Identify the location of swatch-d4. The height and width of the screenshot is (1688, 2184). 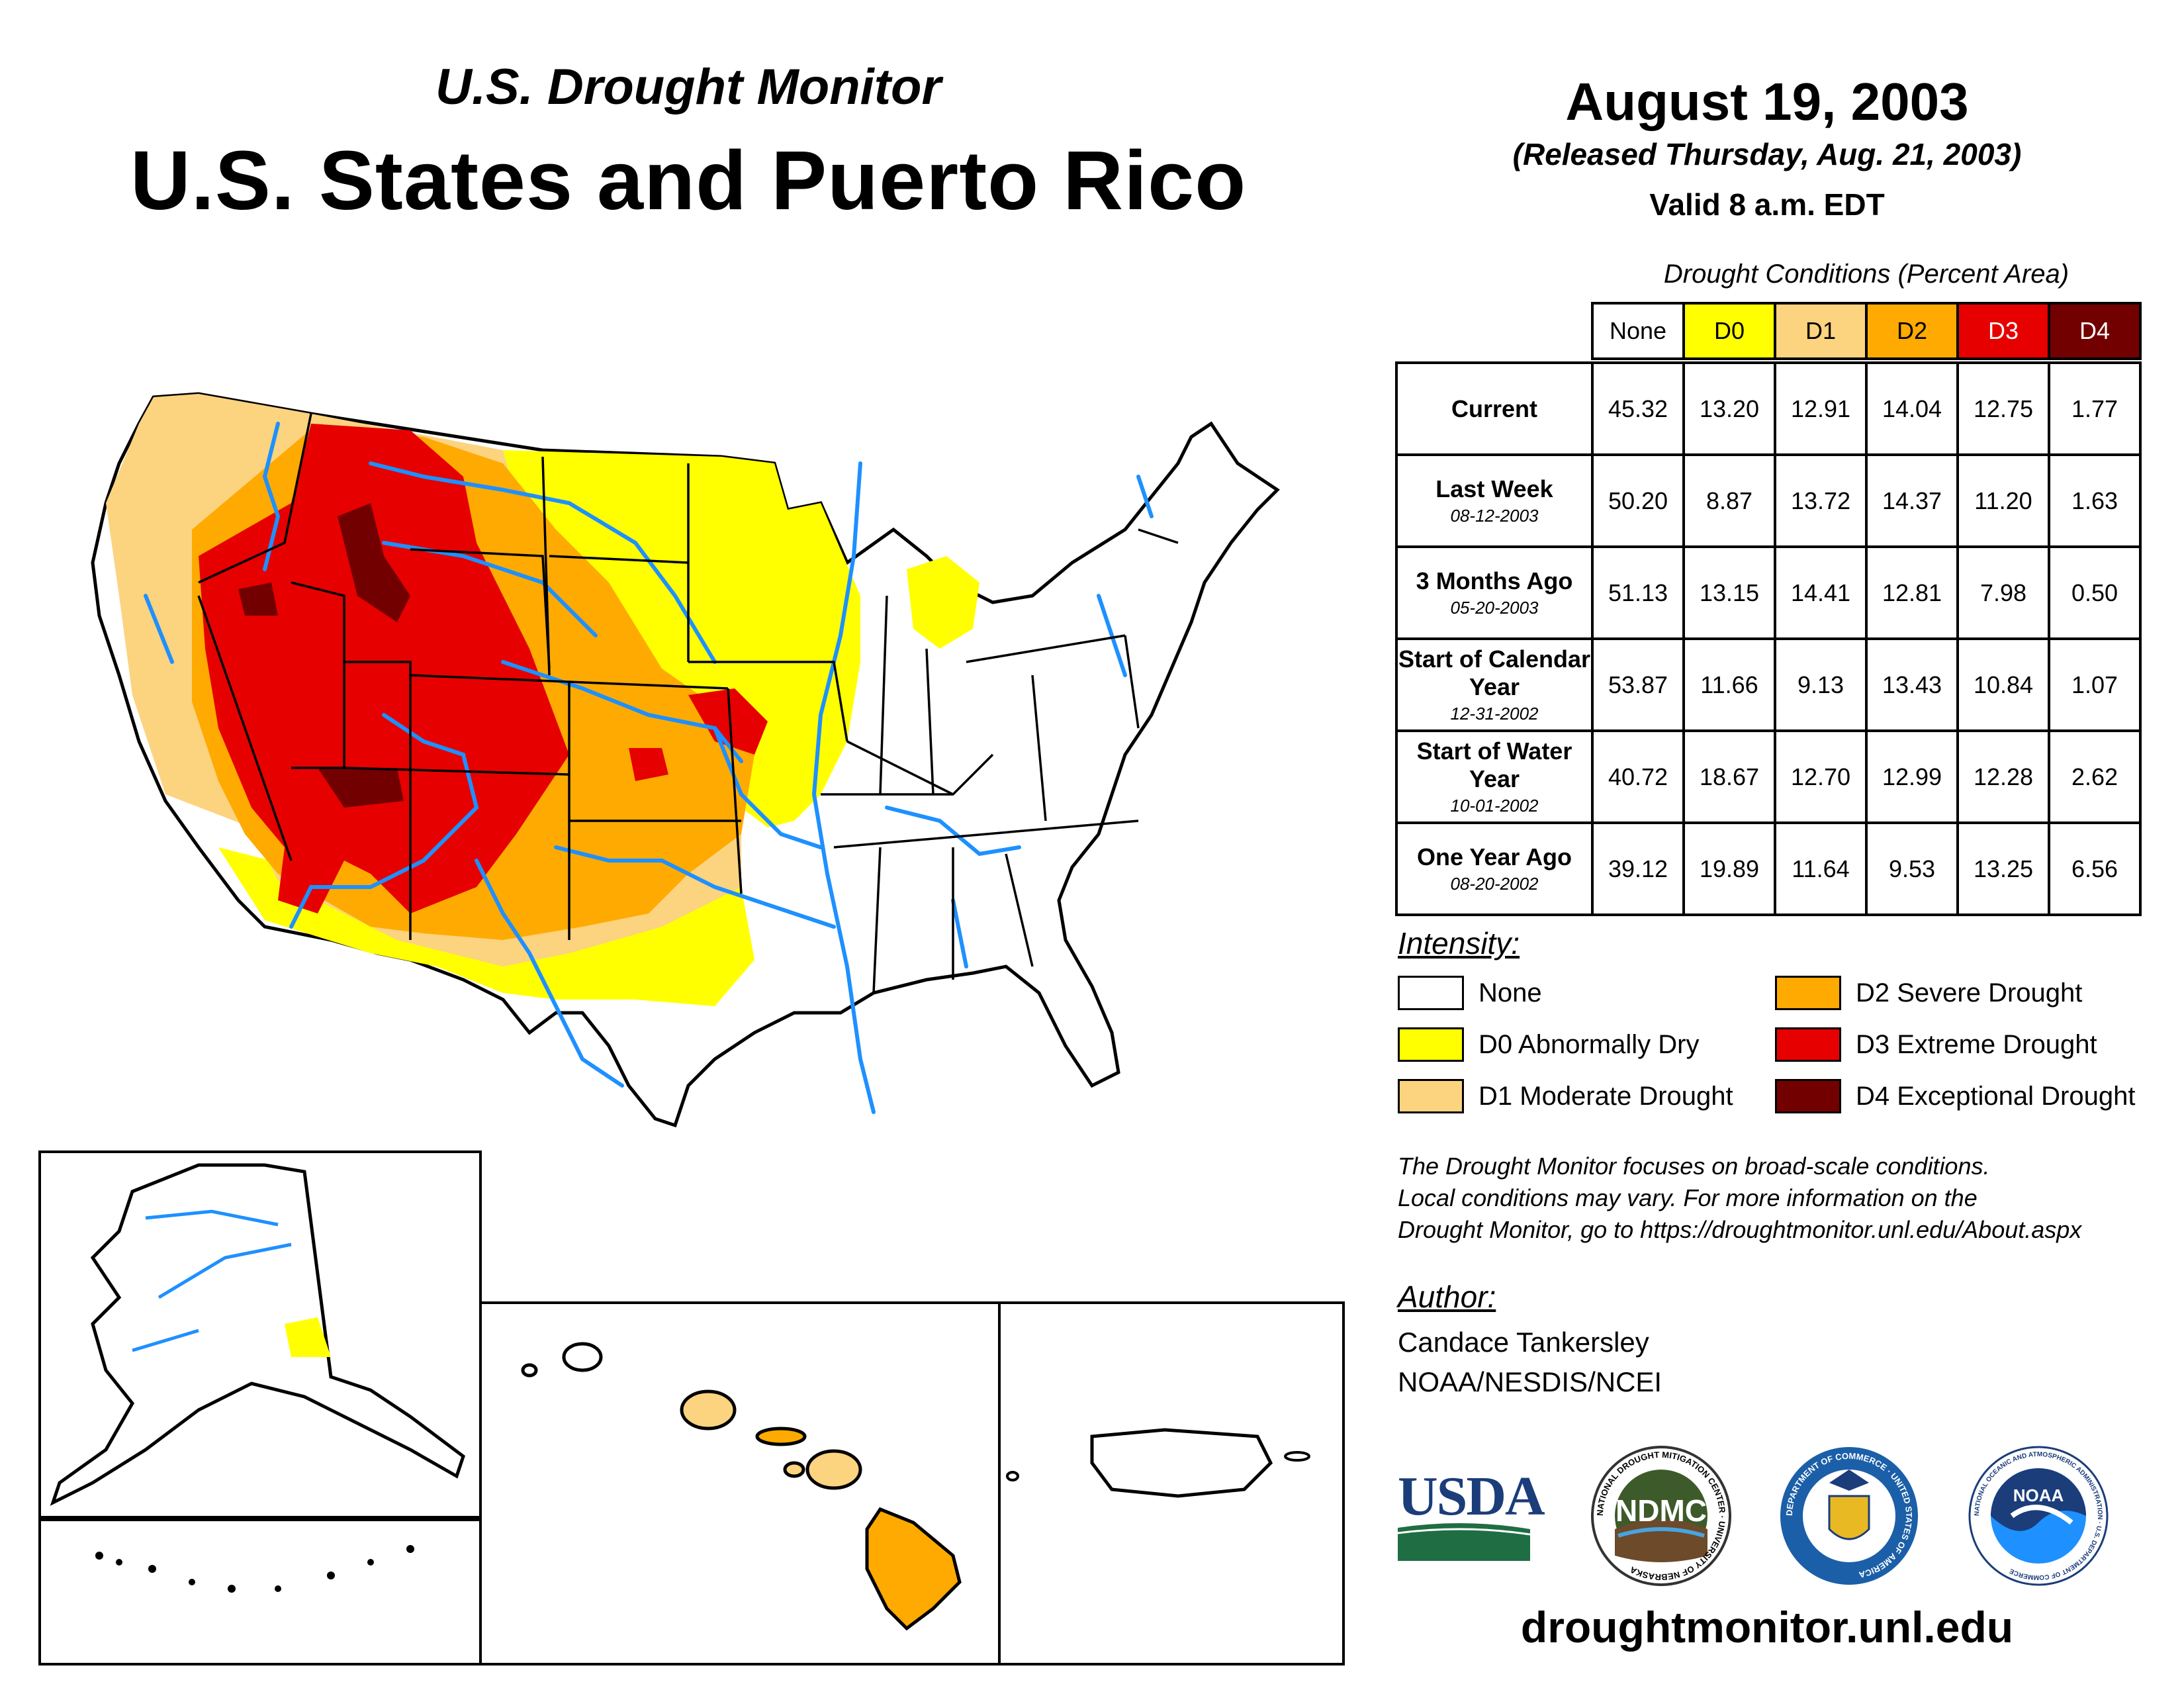
(1808, 1096).